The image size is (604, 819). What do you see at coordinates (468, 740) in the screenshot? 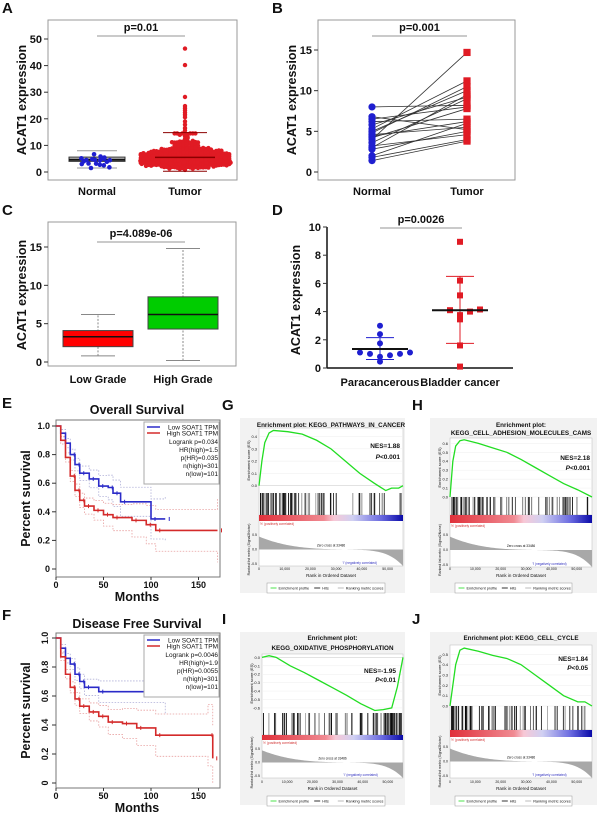
I see `positively-correlated-label: 'h' (positively correlated)` at bounding box center [468, 740].